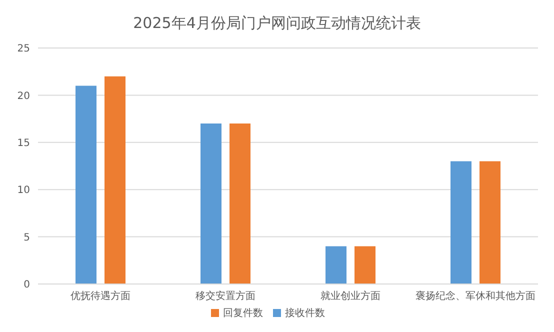 The image size is (554, 332). I want to click on x-tick-label: 就业创业方面, so click(350, 296).